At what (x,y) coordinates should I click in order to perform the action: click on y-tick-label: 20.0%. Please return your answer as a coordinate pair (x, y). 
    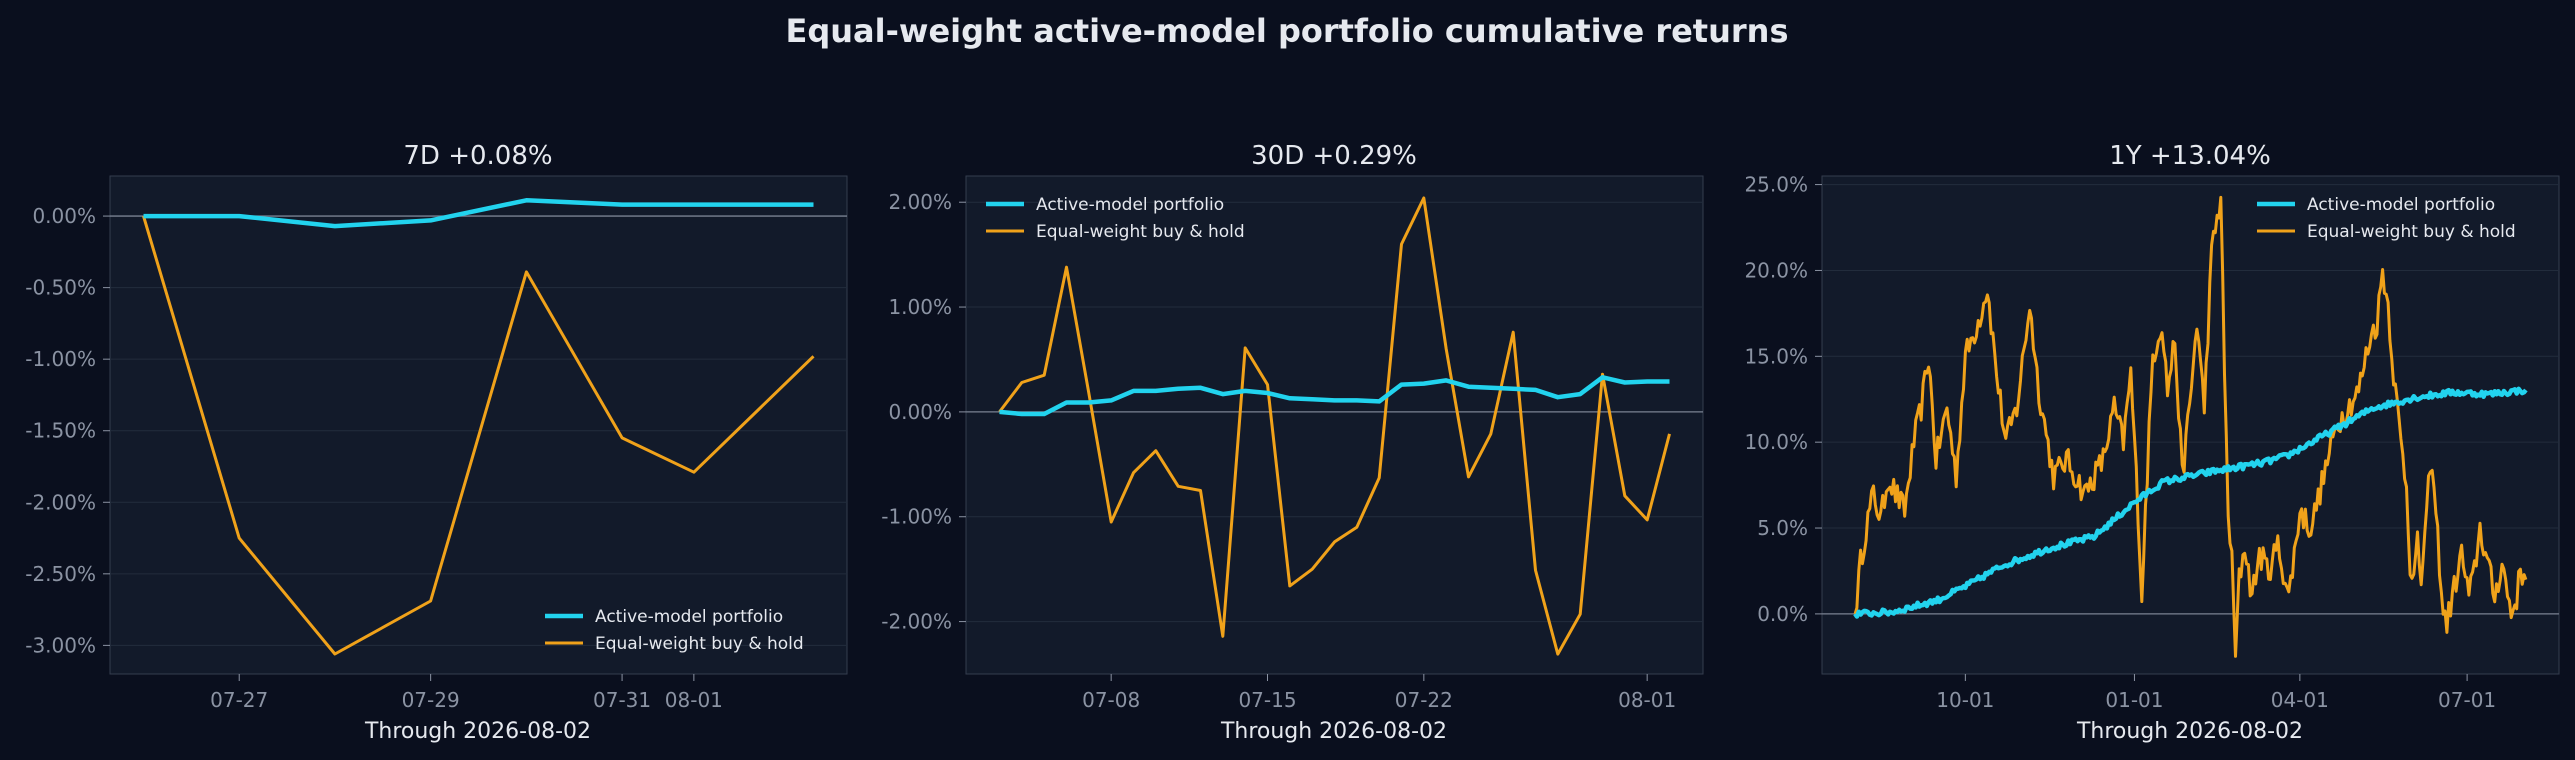
    Looking at the image, I should click on (1776, 270).